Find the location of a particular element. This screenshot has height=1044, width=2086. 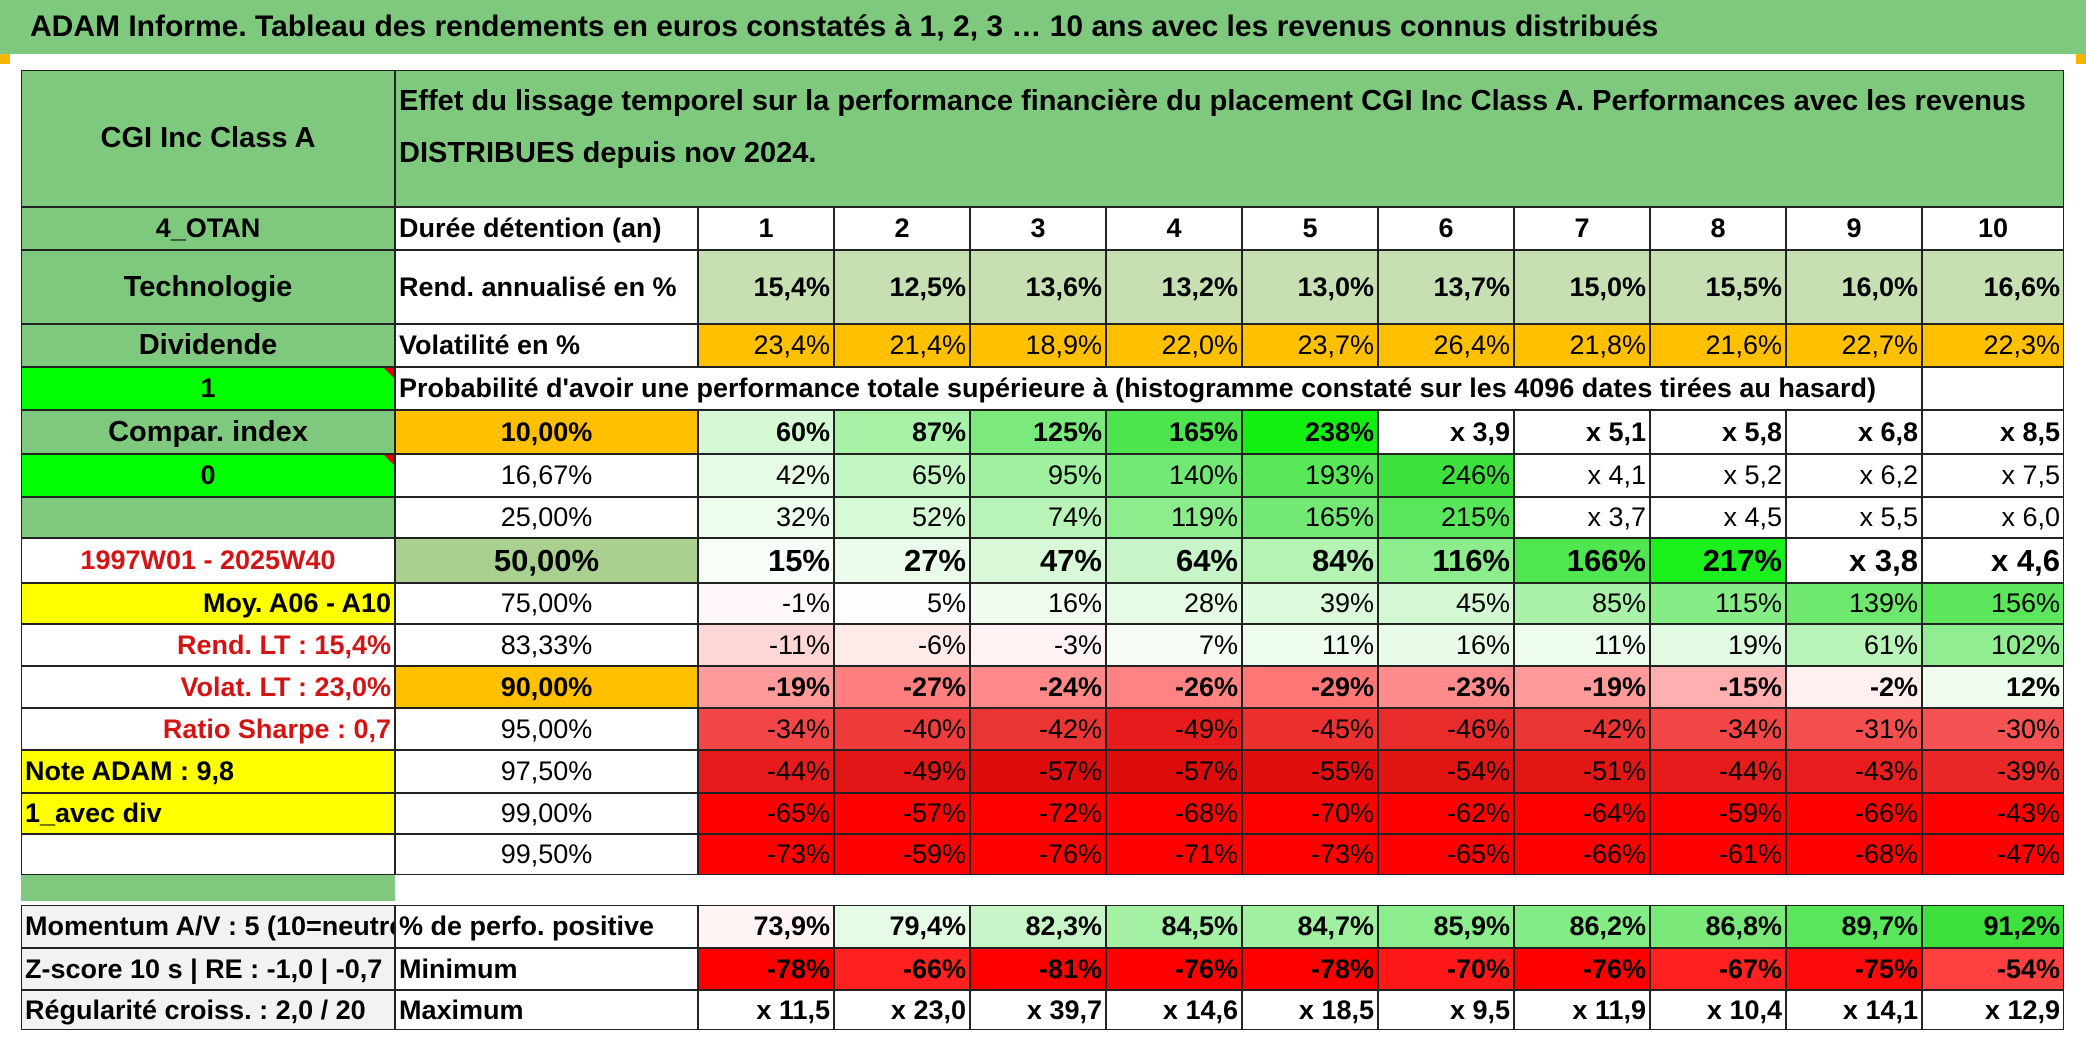

probability-cell: -45% is located at coordinates (1310, 729).